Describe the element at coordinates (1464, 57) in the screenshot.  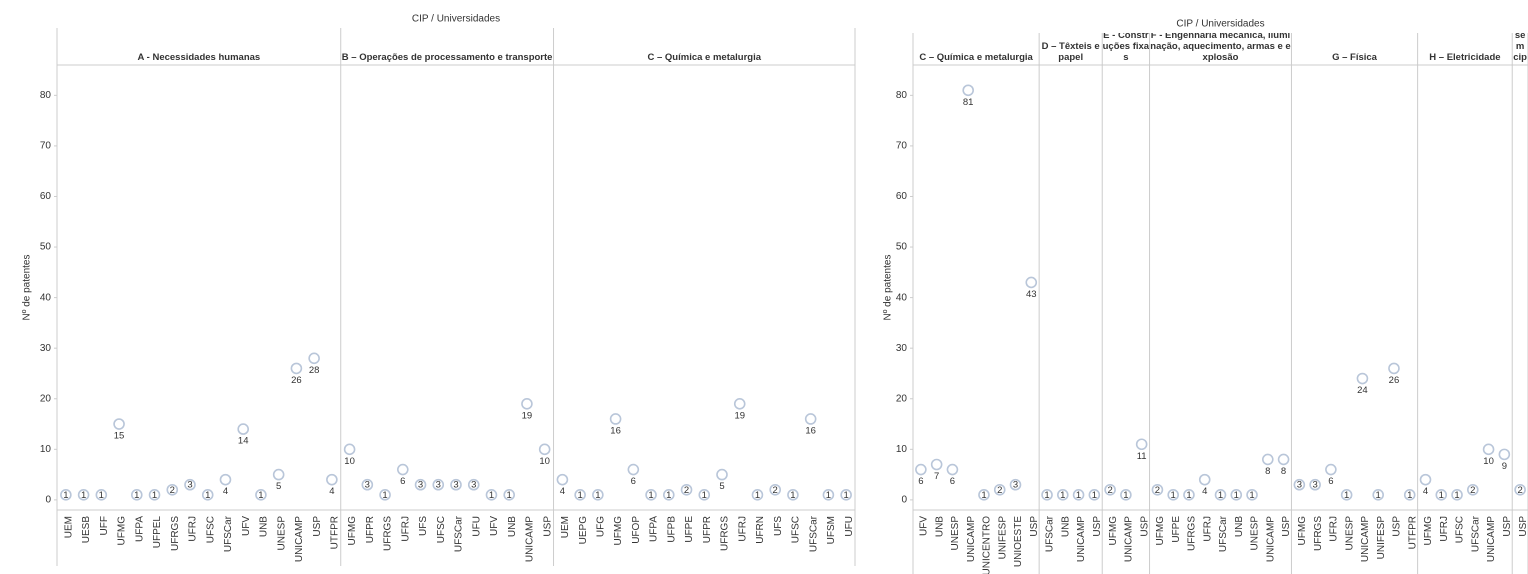
I see `facet-header-box: H – Eletricidade` at that location.